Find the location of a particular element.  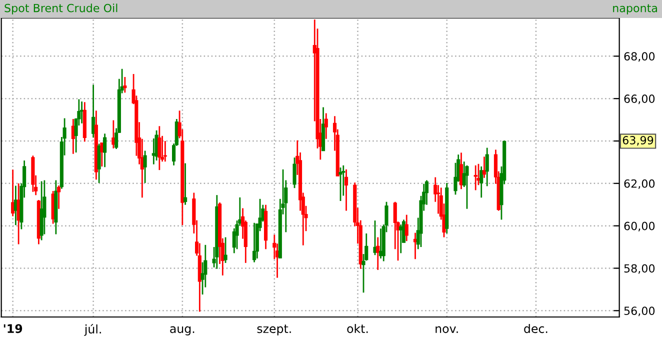

x-tick-label: aug. is located at coordinates (182, 331).